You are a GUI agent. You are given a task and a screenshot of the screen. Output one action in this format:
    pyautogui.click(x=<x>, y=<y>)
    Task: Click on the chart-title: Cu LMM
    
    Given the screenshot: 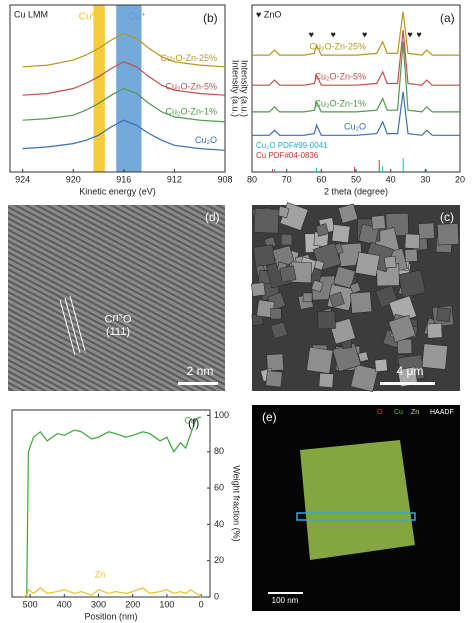 What is the action you would take?
    pyautogui.click(x=31, y=14)
    